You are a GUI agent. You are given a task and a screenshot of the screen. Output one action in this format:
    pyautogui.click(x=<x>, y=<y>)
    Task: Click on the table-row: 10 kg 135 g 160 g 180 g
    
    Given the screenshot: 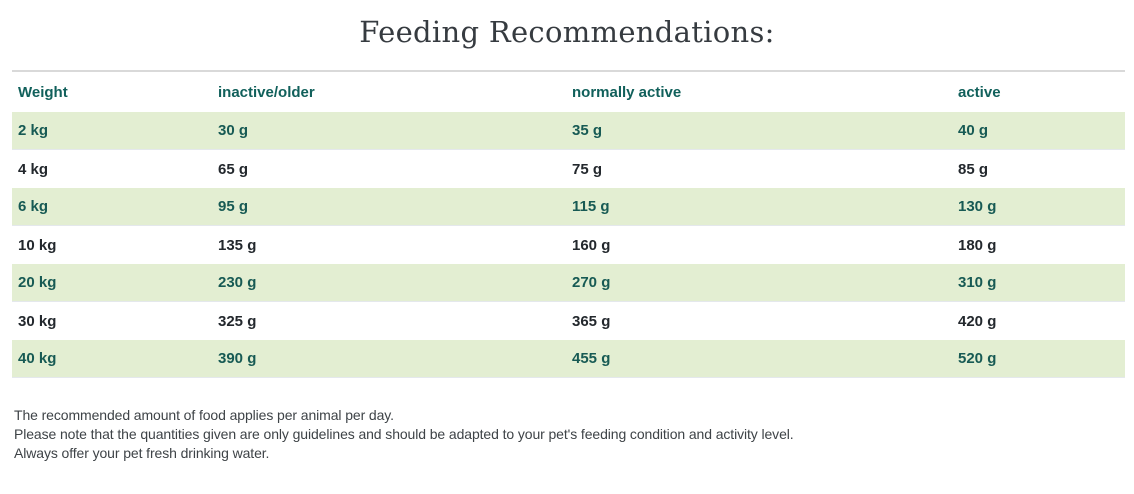 What is the action you would take?
    pyautogui.click(x=568, y=245)
    